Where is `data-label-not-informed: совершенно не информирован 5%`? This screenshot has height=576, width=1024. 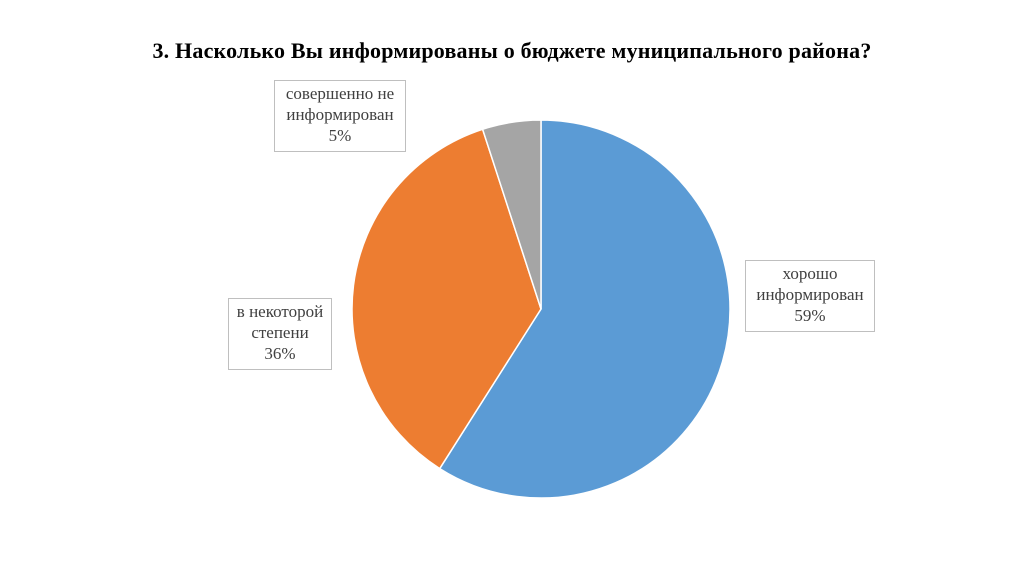
data-label-not-informed: совершенно не информирован 5% is located at coordinates (340, 116).